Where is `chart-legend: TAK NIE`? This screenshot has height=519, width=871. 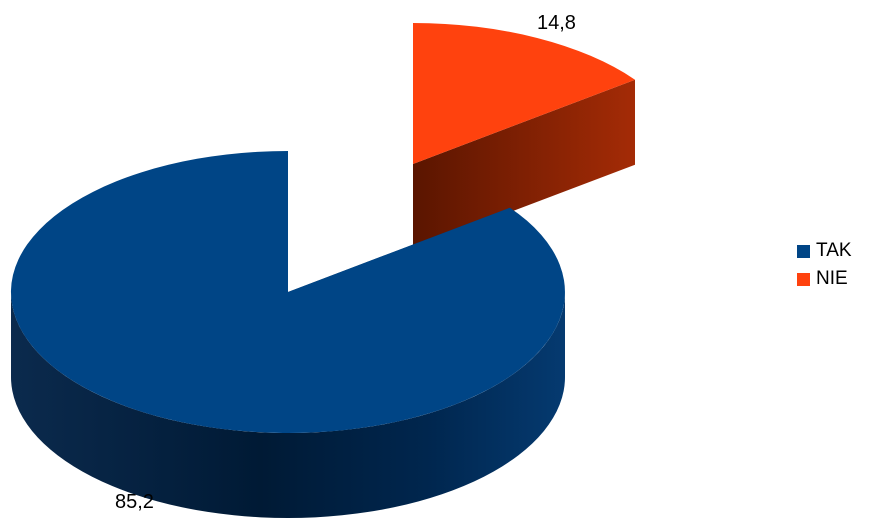
chart-legend: TAK NIE is located at coordinates (824, 265).